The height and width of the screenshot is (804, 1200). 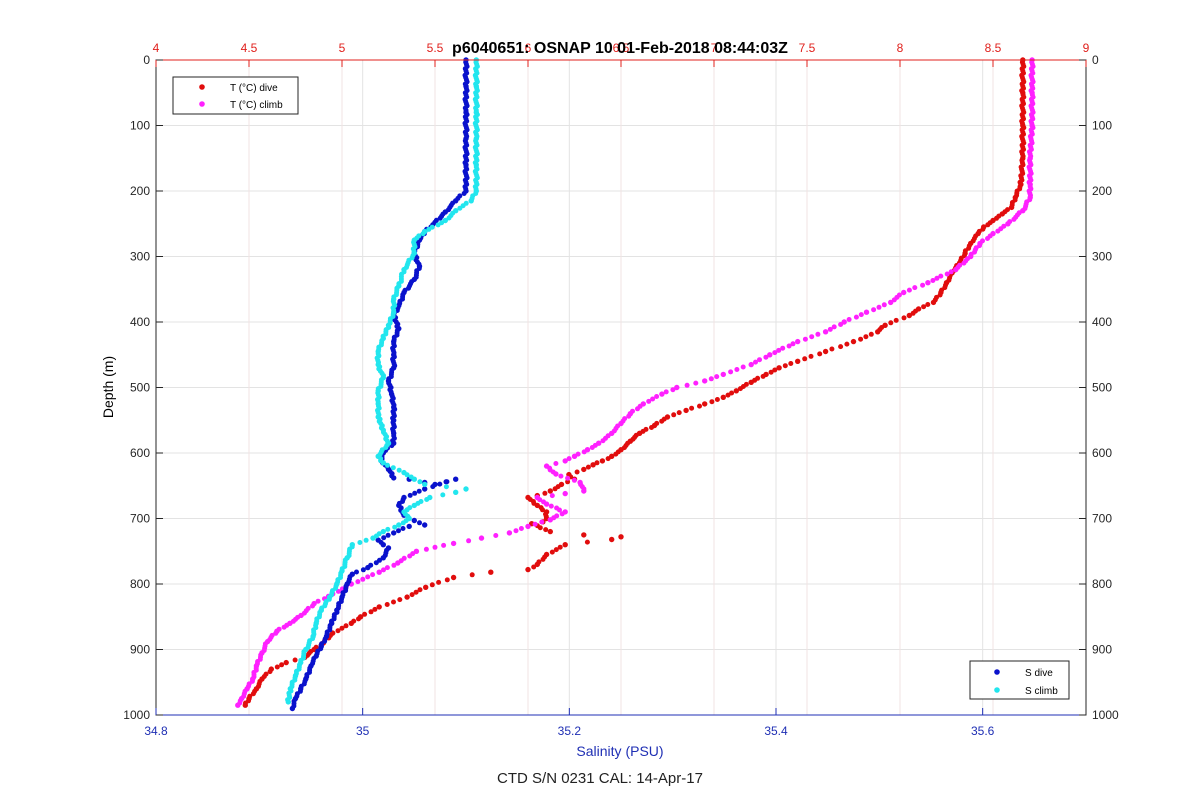 What do you see at coordinates (202, 87) in the screenshot?
I see `legend-marker-t-dive` at bounding box center [202, 87].